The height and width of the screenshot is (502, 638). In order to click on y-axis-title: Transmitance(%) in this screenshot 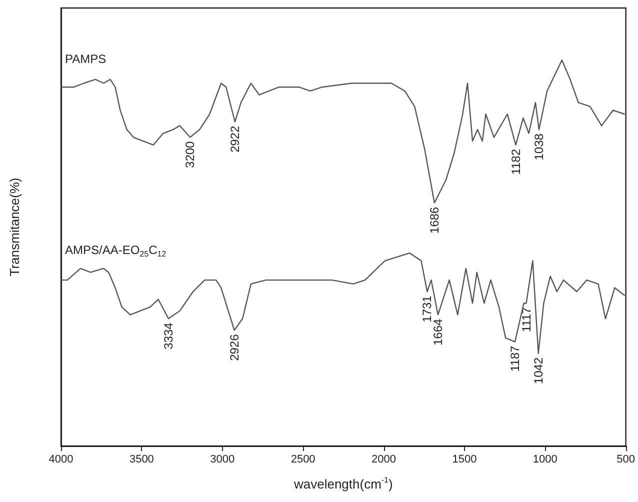, I will do `click(14, 227)`.